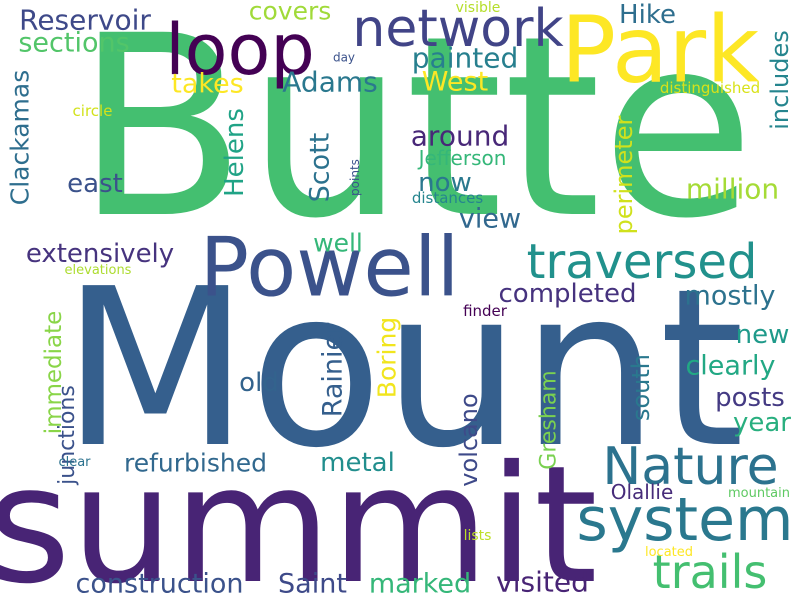 The height and width of the screenshot is (600, 800). What do you see at coordinates (763, 335) in the screenshot?
I see `cloud-word-new: new` at bounding box center [763, 335].